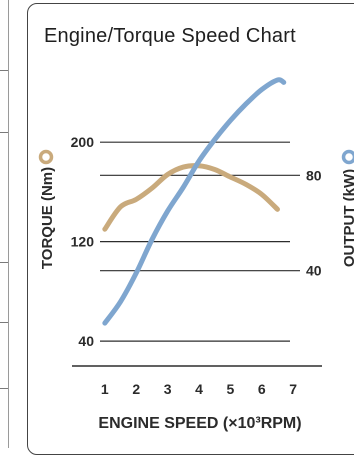  What do you see at coordinates (199, 389) in the screenshot?
I see `x-tick-label: 4` at bounding box center [199, 389].